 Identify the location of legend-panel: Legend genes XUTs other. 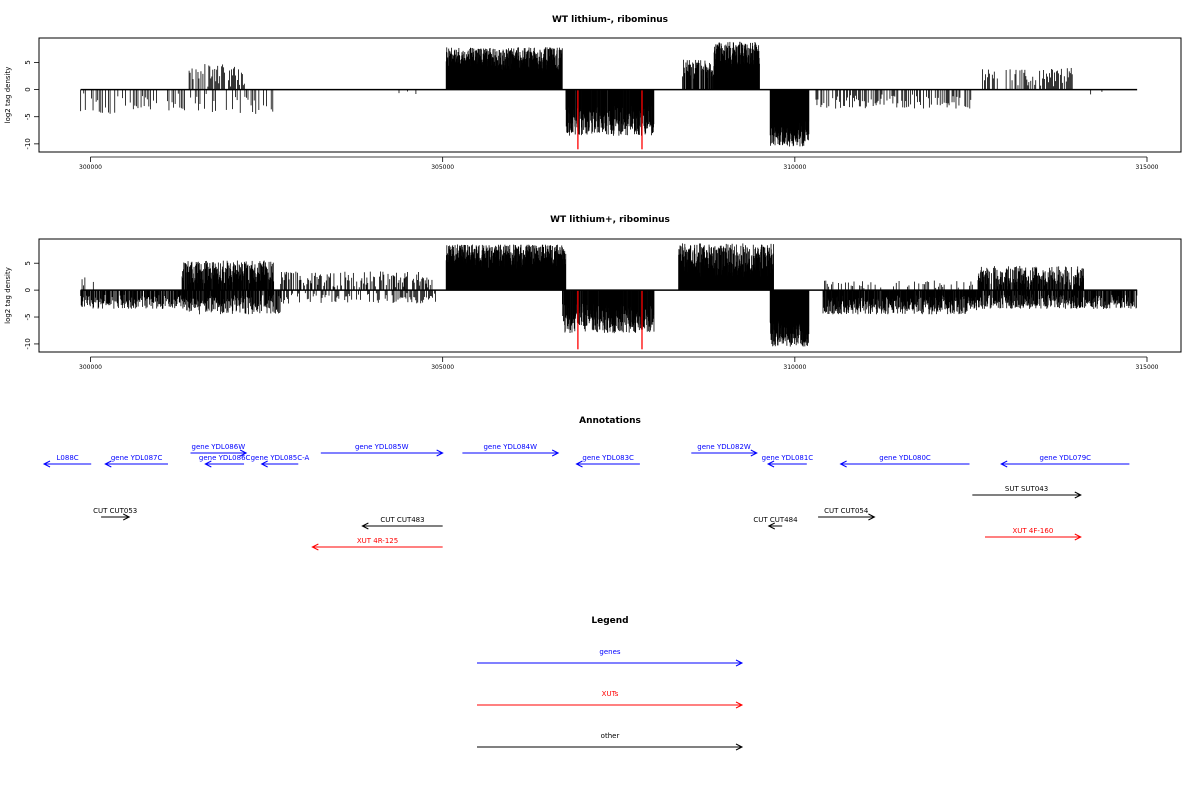
(610, 683).